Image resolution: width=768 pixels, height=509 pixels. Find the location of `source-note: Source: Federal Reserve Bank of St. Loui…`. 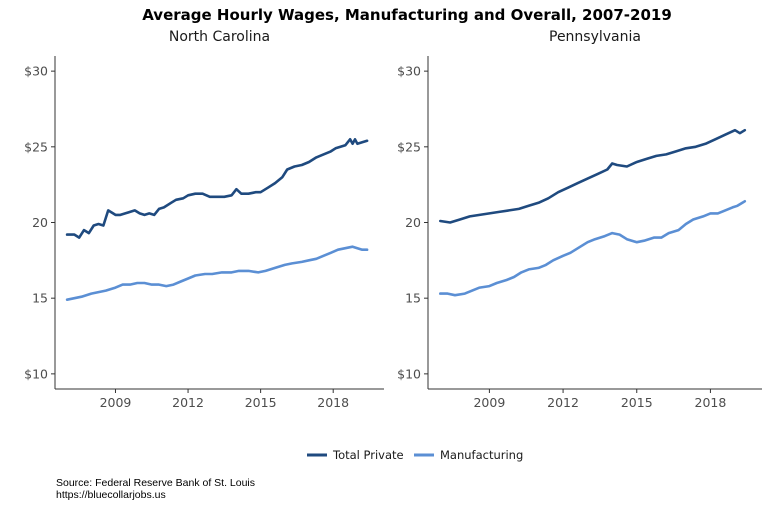

source-note: Source: Federal Reserve Bank of St. Loui… is located at coordinates (155, 489).